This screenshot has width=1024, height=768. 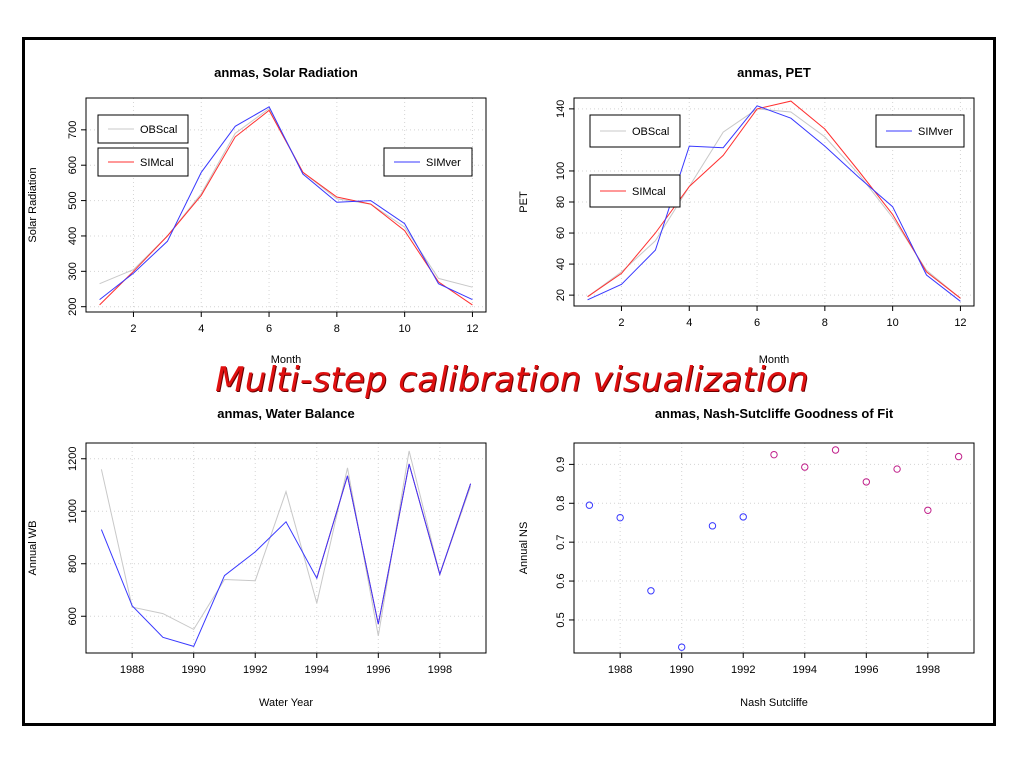 I want to click on series-line-simcal, so click(x=774, y=199).